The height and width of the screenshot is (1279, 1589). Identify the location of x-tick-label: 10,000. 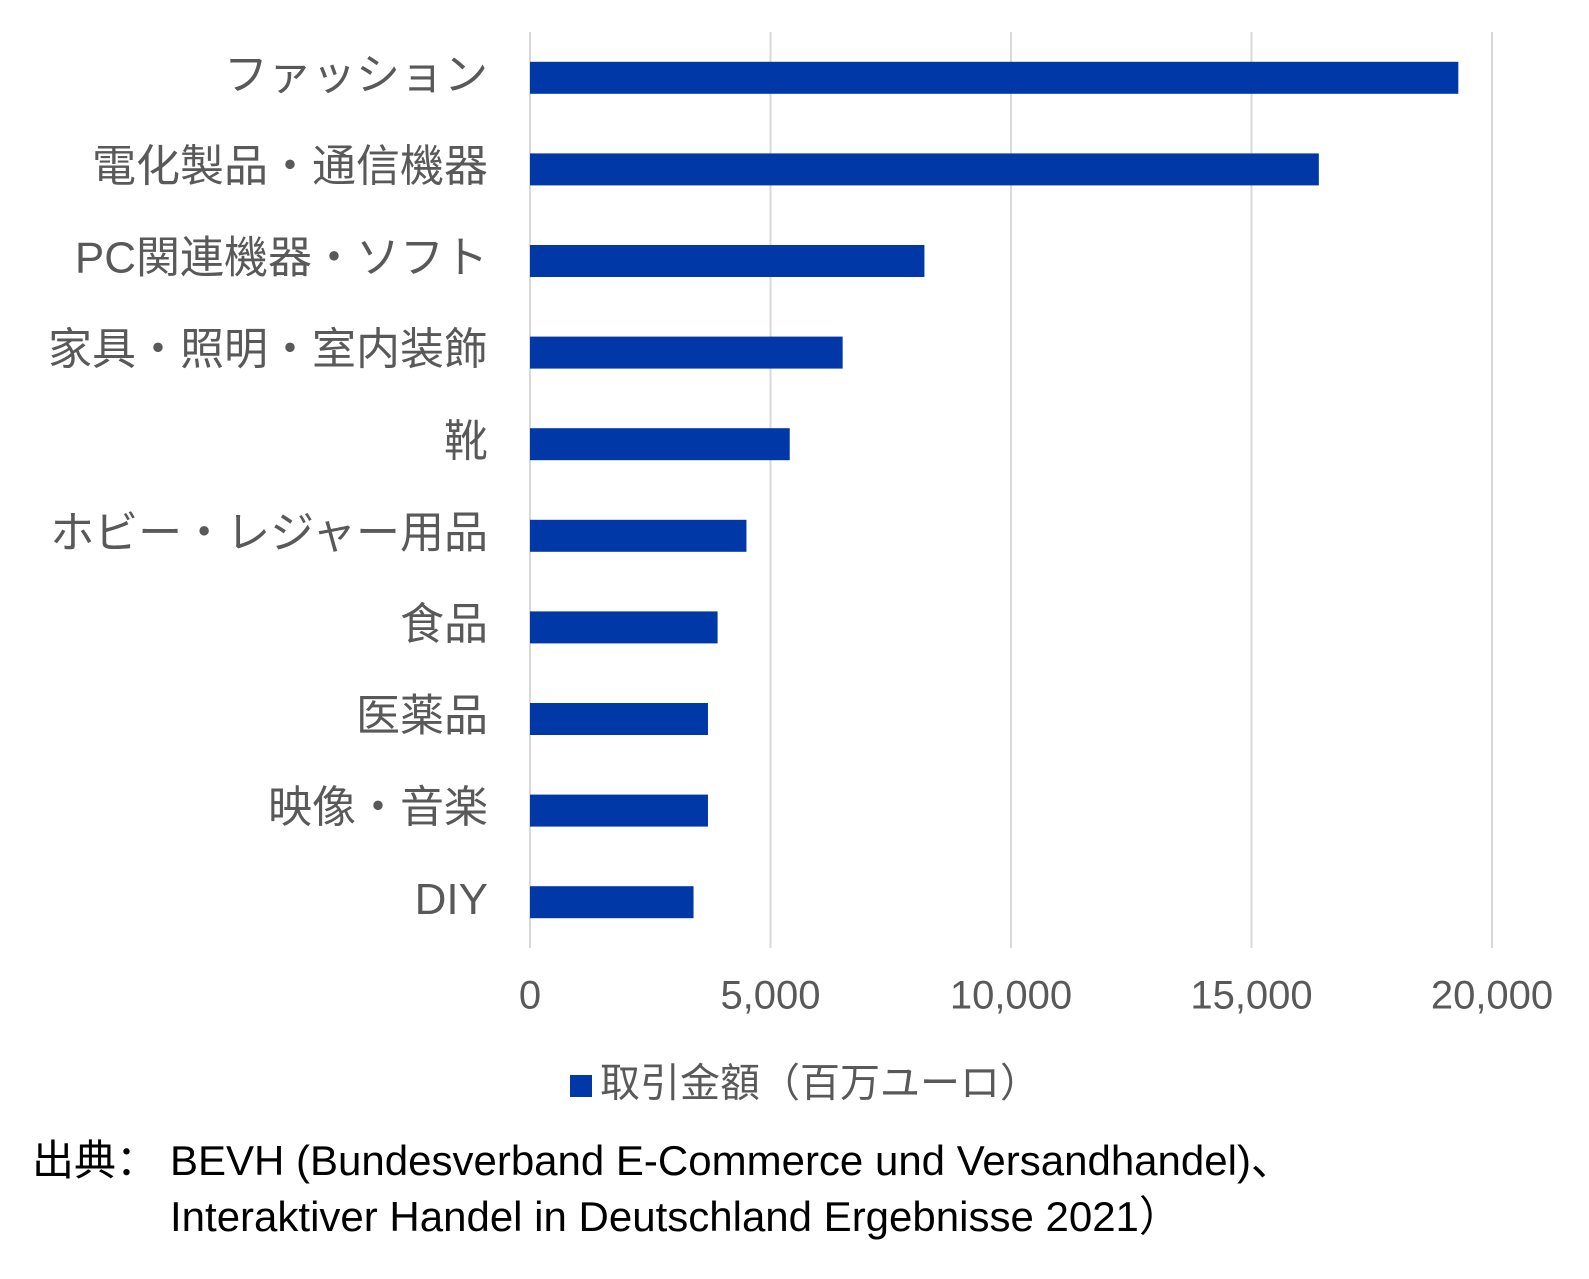
(1011, 996).